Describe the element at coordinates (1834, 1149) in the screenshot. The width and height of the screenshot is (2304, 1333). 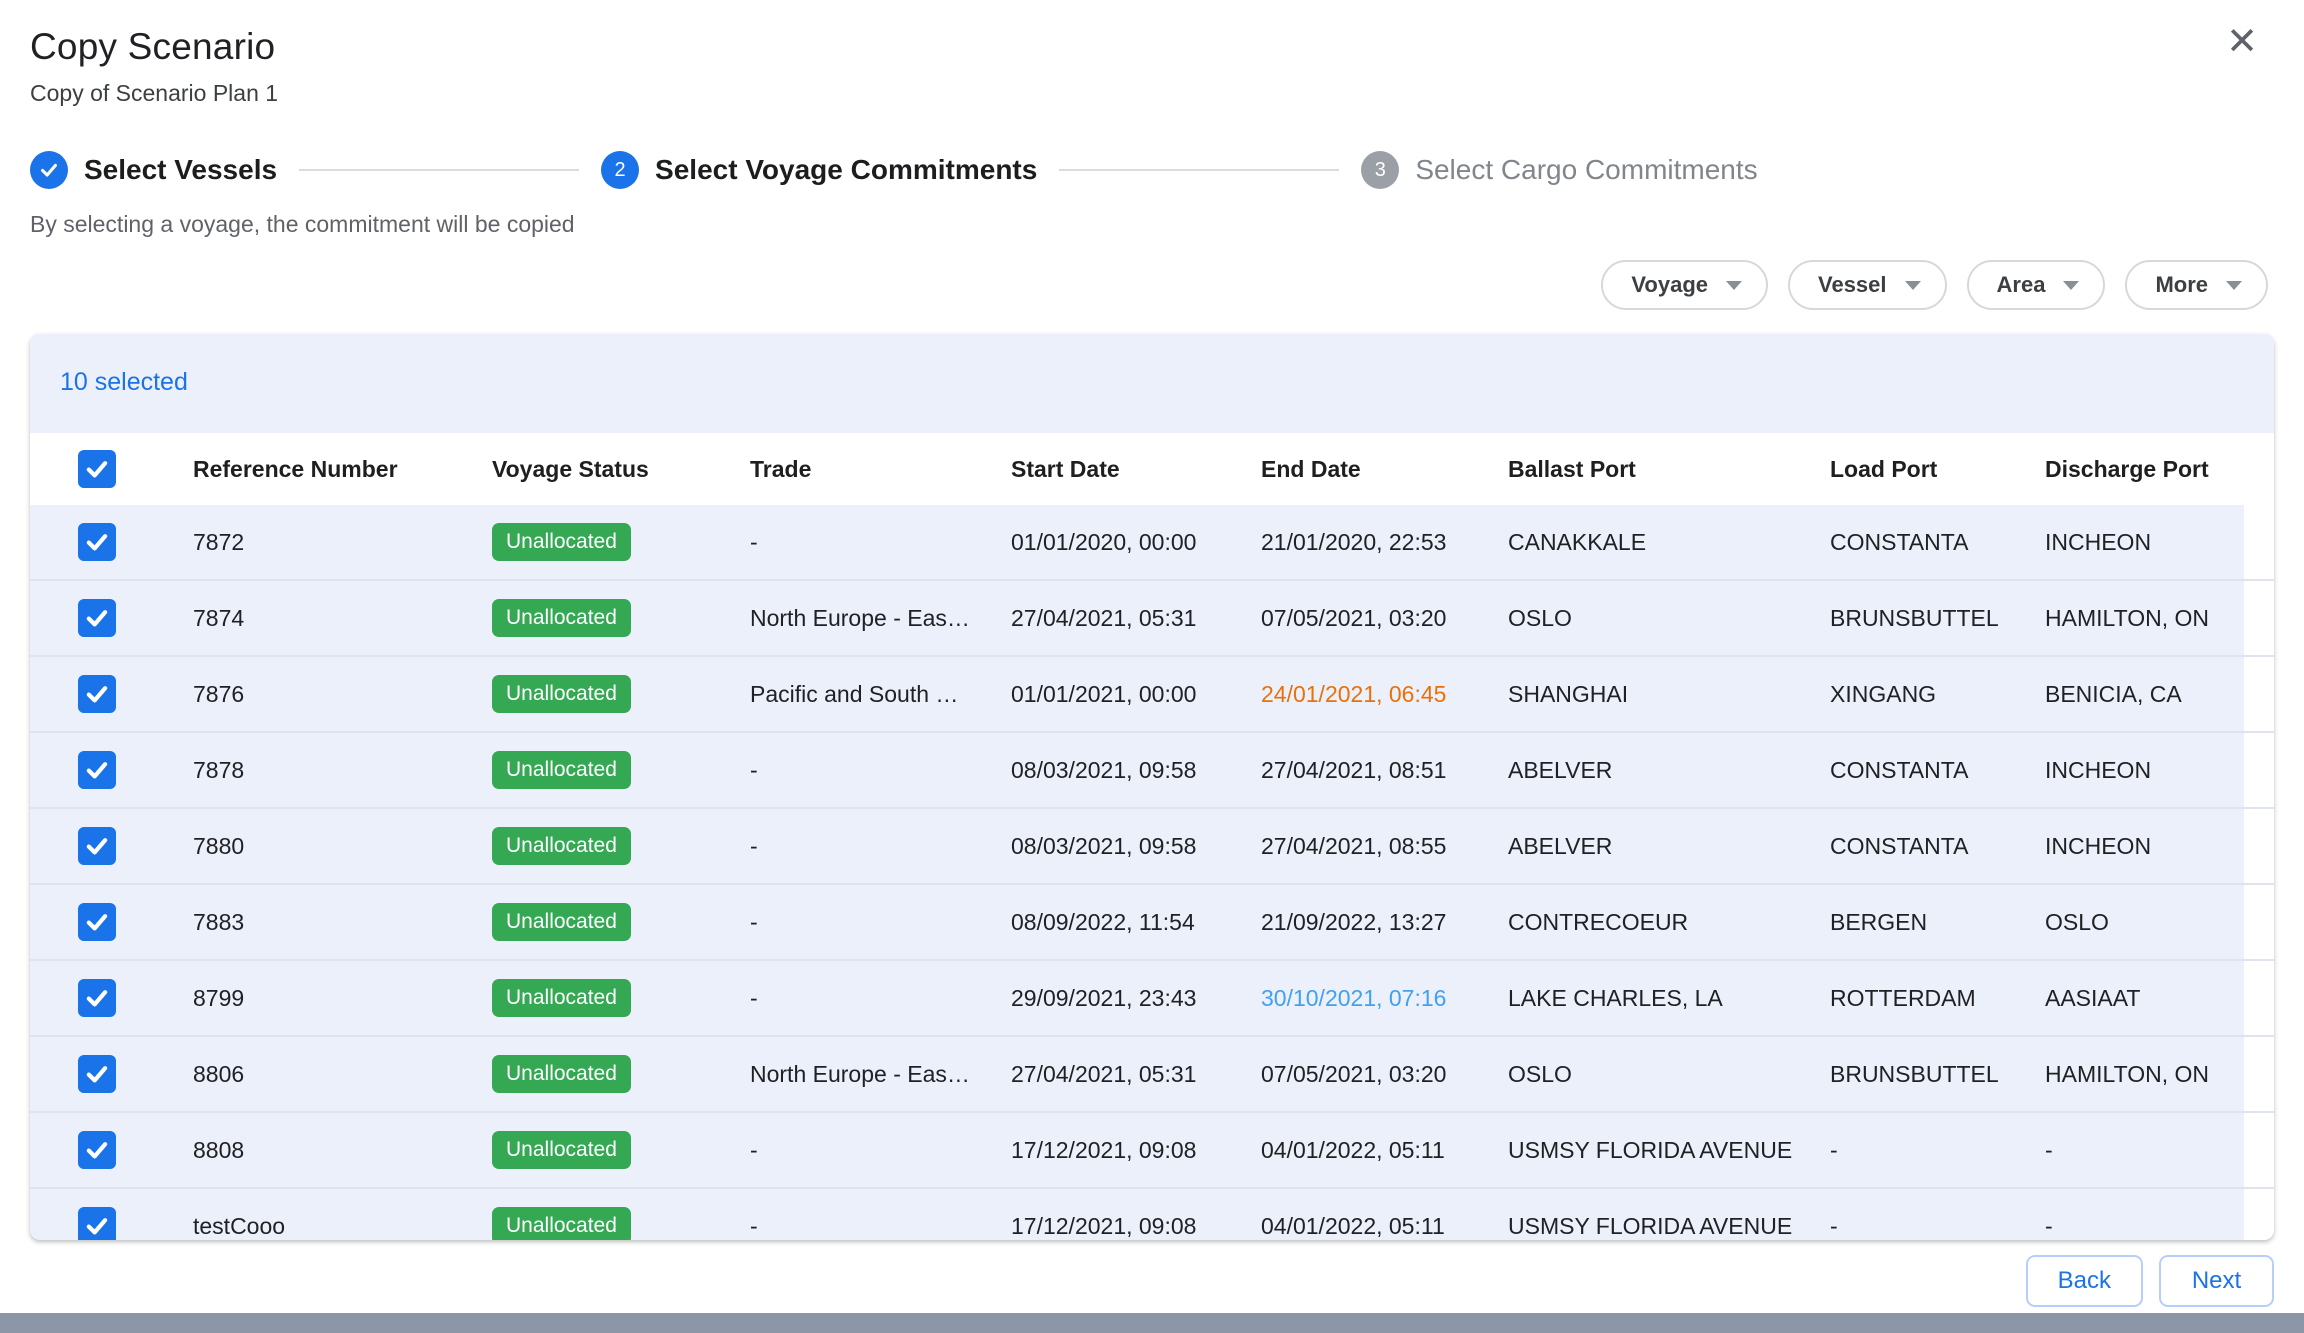
I see `cell-load-port: -` at that location.